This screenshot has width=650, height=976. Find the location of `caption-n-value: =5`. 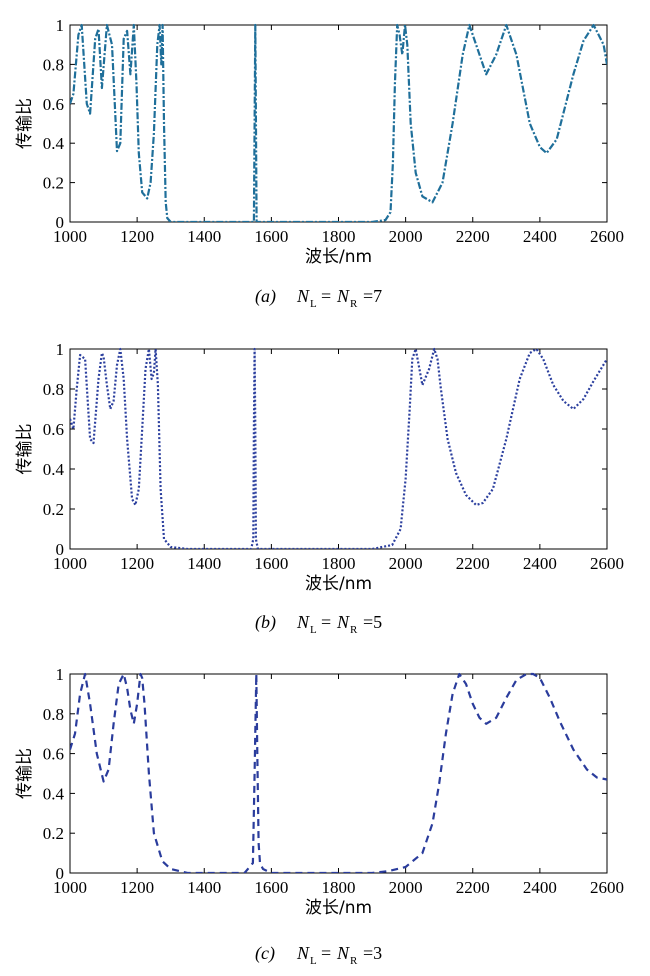

caption-n-value: =5 is located at coordinates (372, 622).